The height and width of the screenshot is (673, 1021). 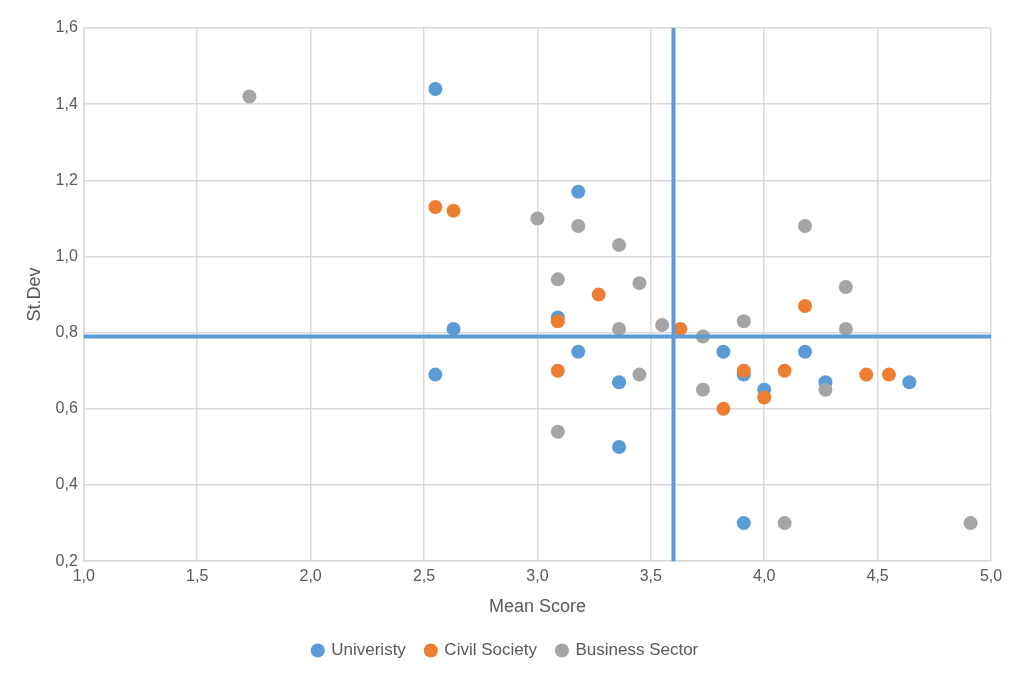 What do you see at coordinates (66, 103) in the screenshot?
I see `y-tick-label: 1,4` at bounding box center [66, 103].